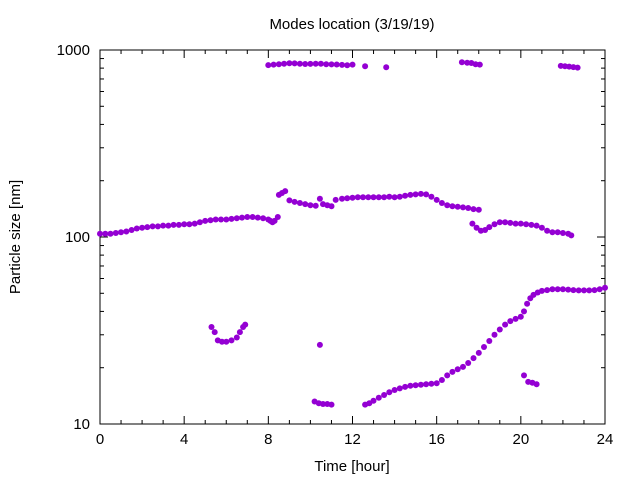  Describe the element at coordinates (268, 439) in the screenshot. I see `x-tick-label: 8` at that location.